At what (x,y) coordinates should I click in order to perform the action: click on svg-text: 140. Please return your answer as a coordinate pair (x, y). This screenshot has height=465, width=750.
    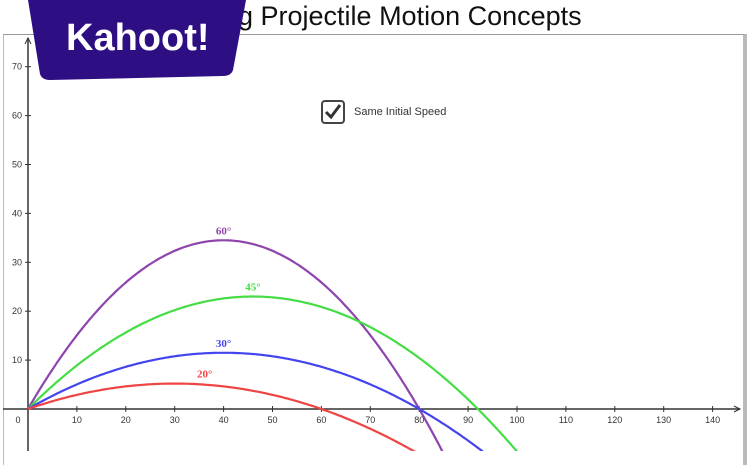
    Looking at the image, I should click on (712, 420).